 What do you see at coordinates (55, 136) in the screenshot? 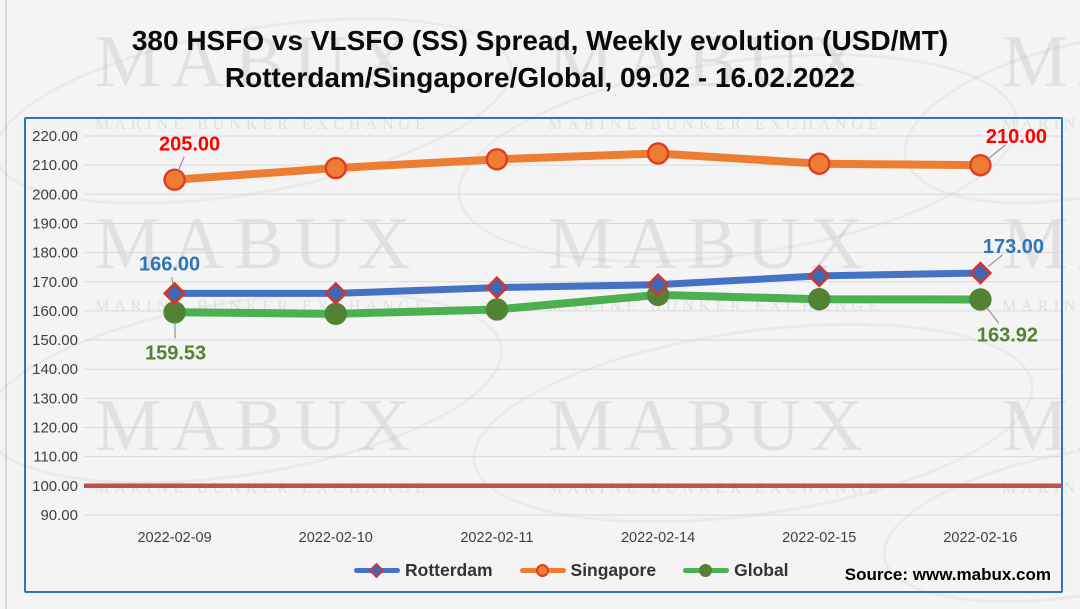
I see `y-tick-label: 220.00` at bounding box center [55, 136].